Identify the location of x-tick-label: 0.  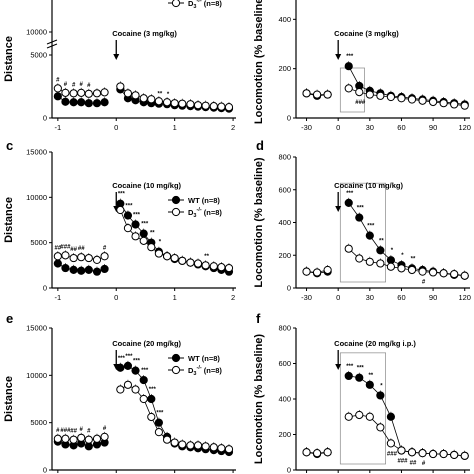
(116, 297).